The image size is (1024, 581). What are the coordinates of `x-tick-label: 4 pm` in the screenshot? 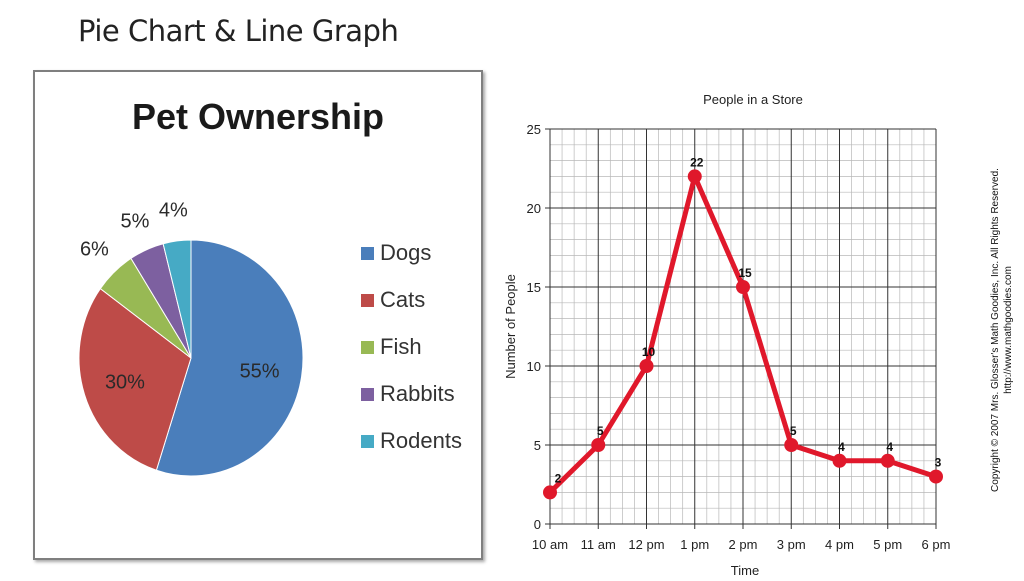 It's located at (839, 544).